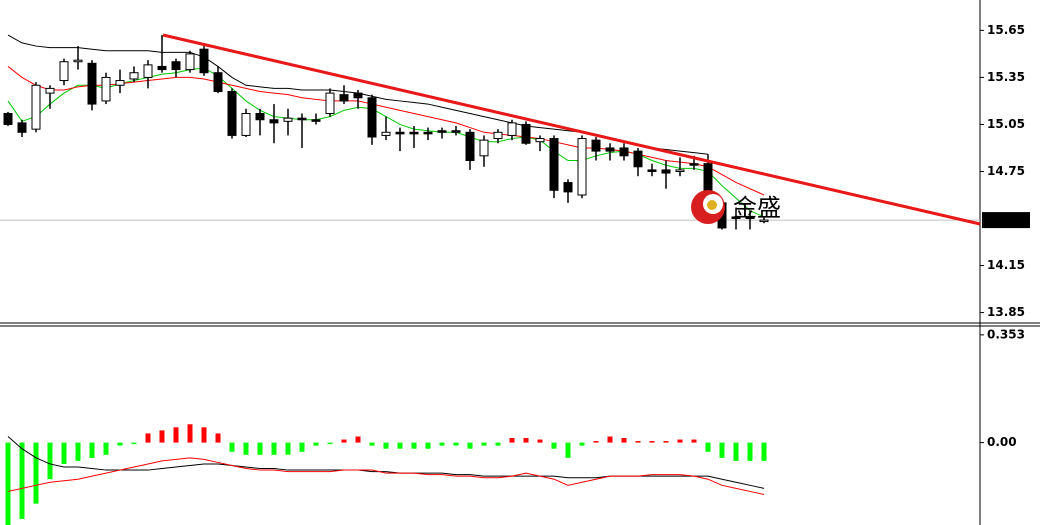 This screenshot has width=1040, height=525. What do you see at coordinates (1006, 312) in the screenshot?
I see `y-tick-label: 13.85` at bounding box center [1006, 312].